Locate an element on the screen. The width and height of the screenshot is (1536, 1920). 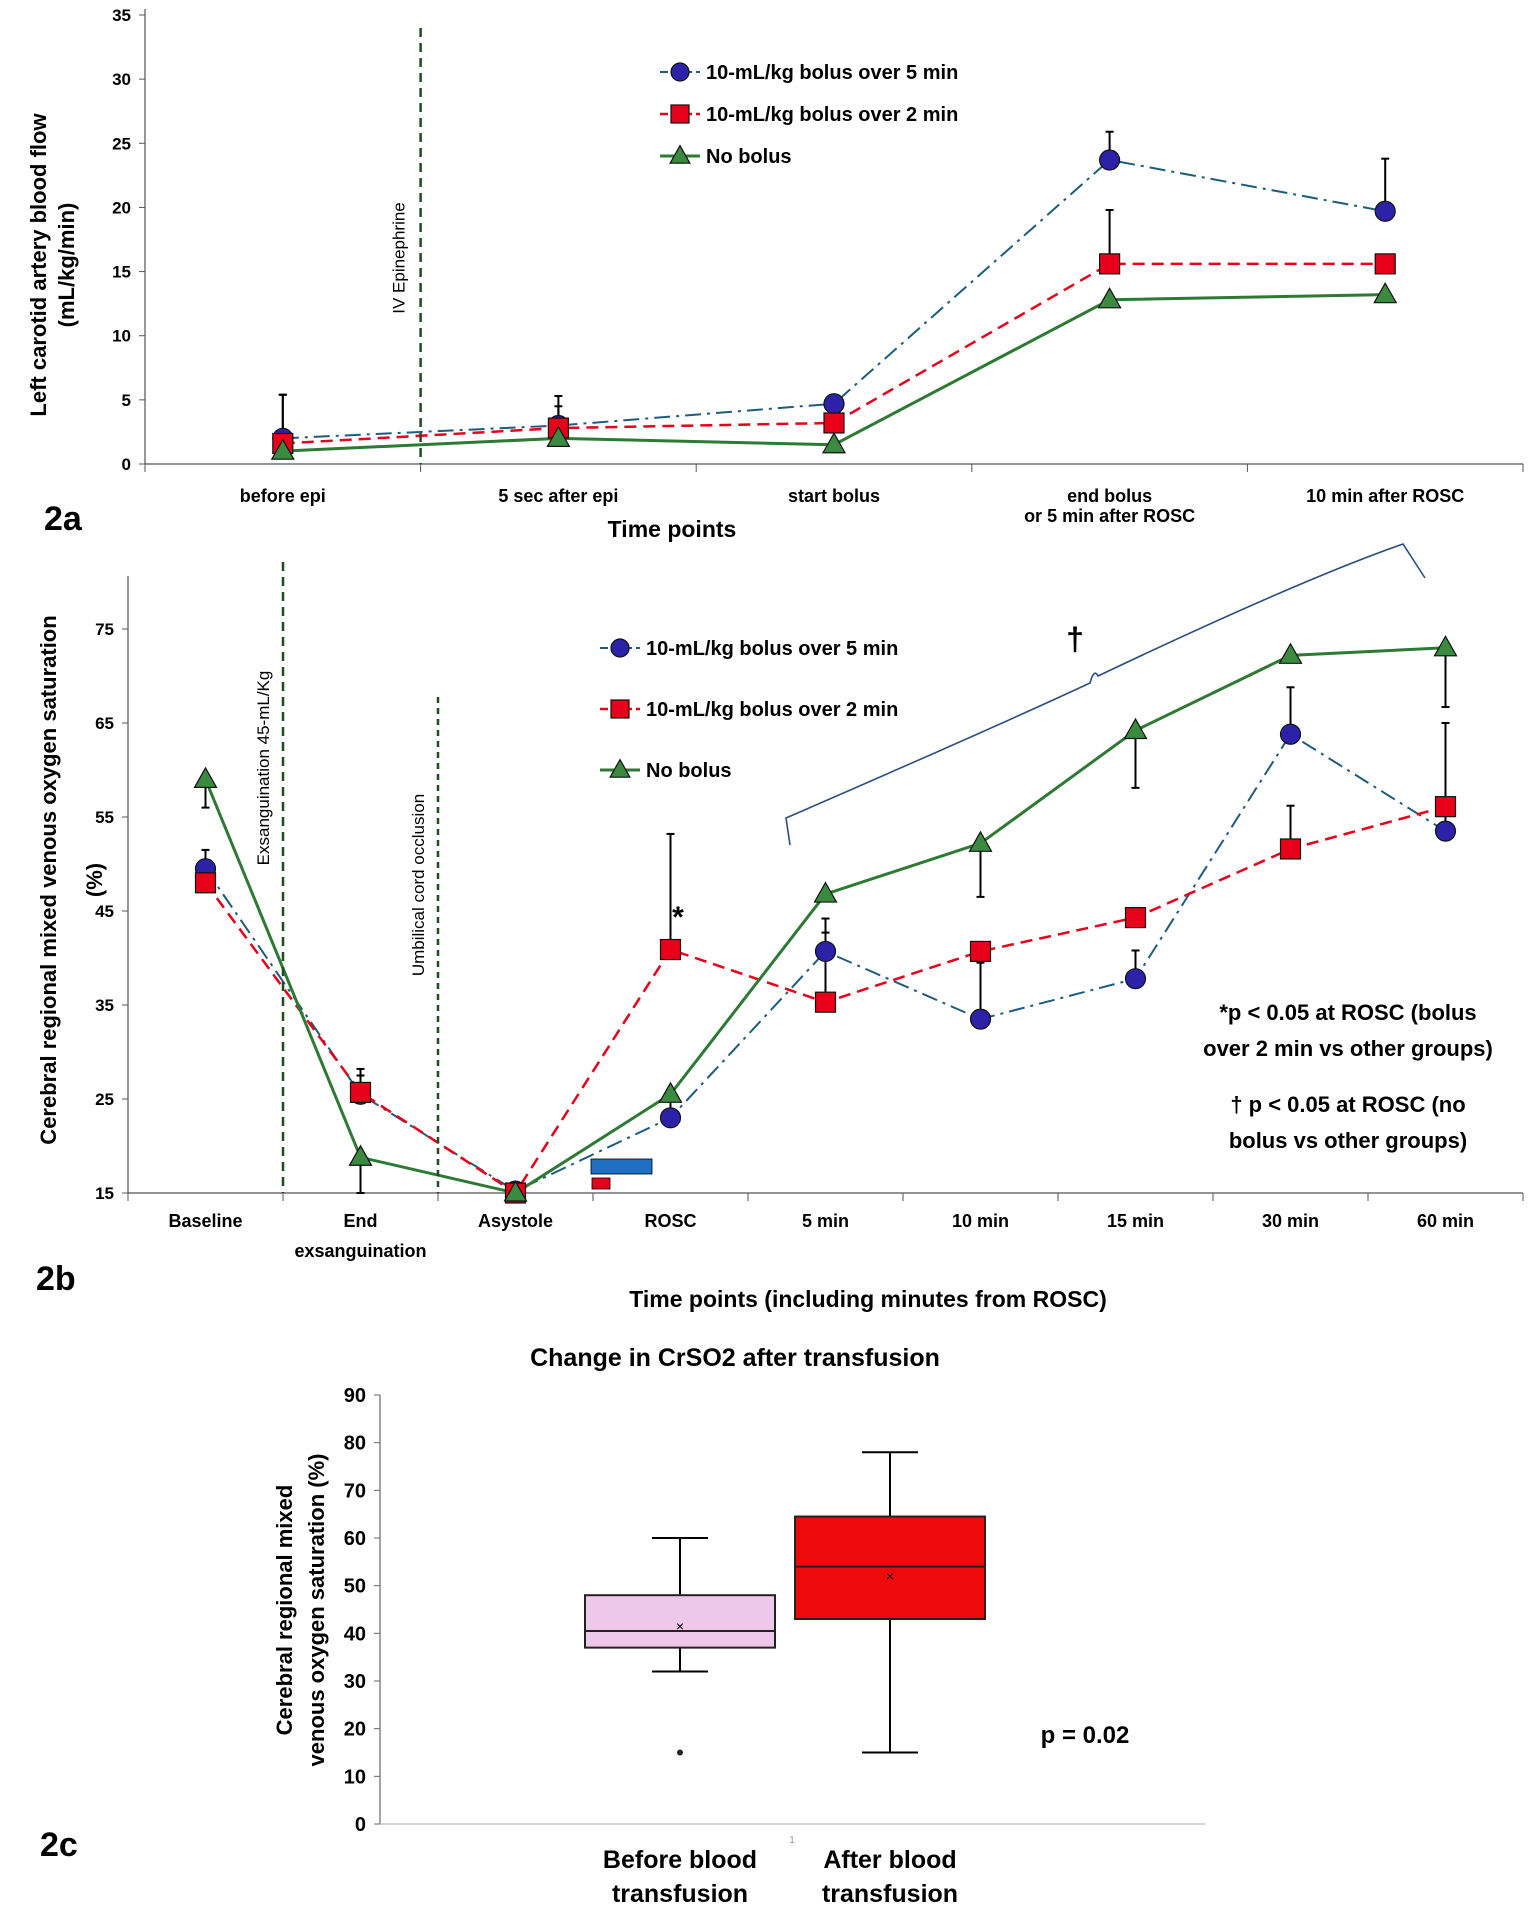
panel-label-2c: 2c is located at coordinates (59, 1845).